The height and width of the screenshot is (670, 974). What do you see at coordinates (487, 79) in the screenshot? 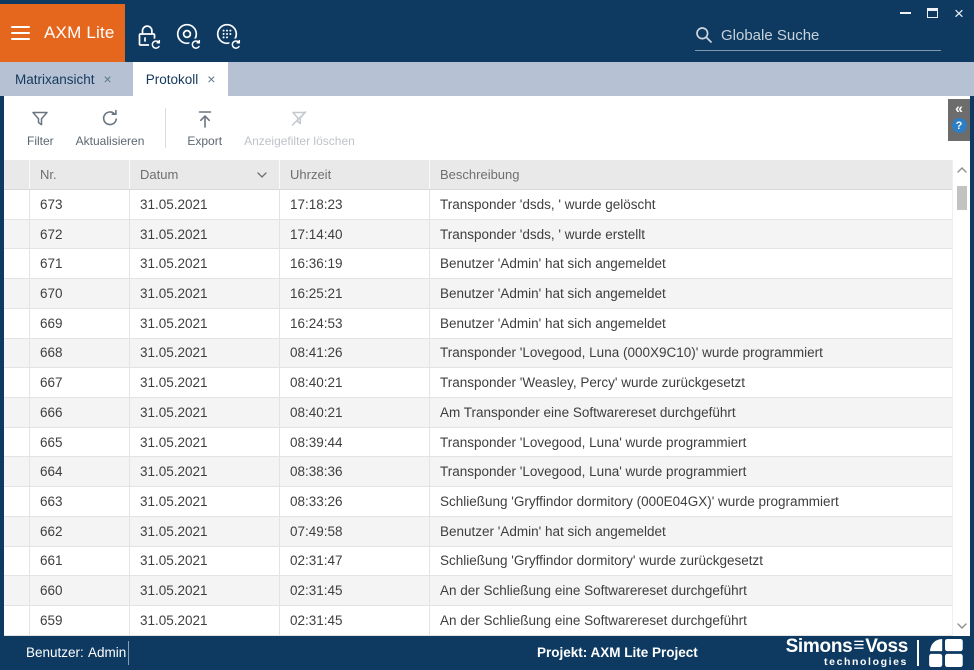
I see `tab-bar: Matrixansicht × Protokoll ×` at bounding box center [487, 79].